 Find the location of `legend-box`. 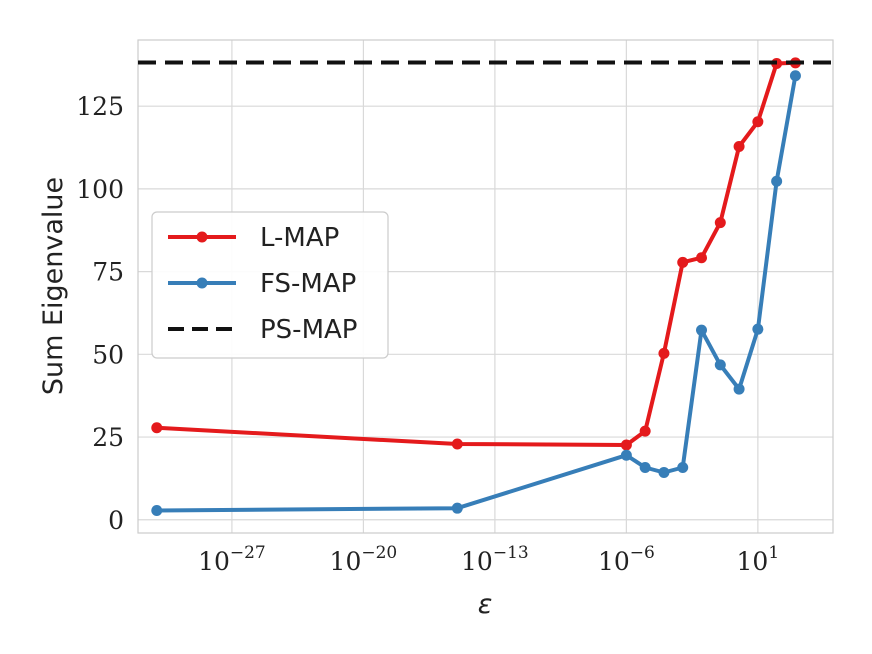

legend-box is located at coordinates (270, 285).